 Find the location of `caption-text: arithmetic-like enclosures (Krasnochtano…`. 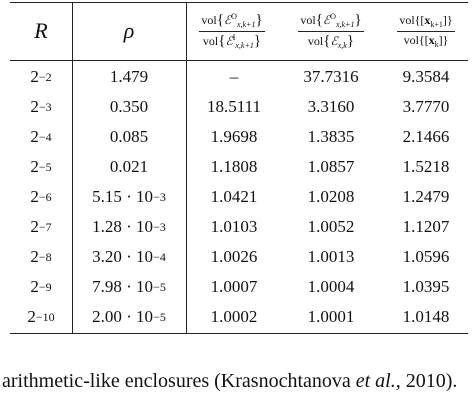

caption-text: arithmetic-like enclosures (Krasnochtano… is located at coordinates (229, 381).